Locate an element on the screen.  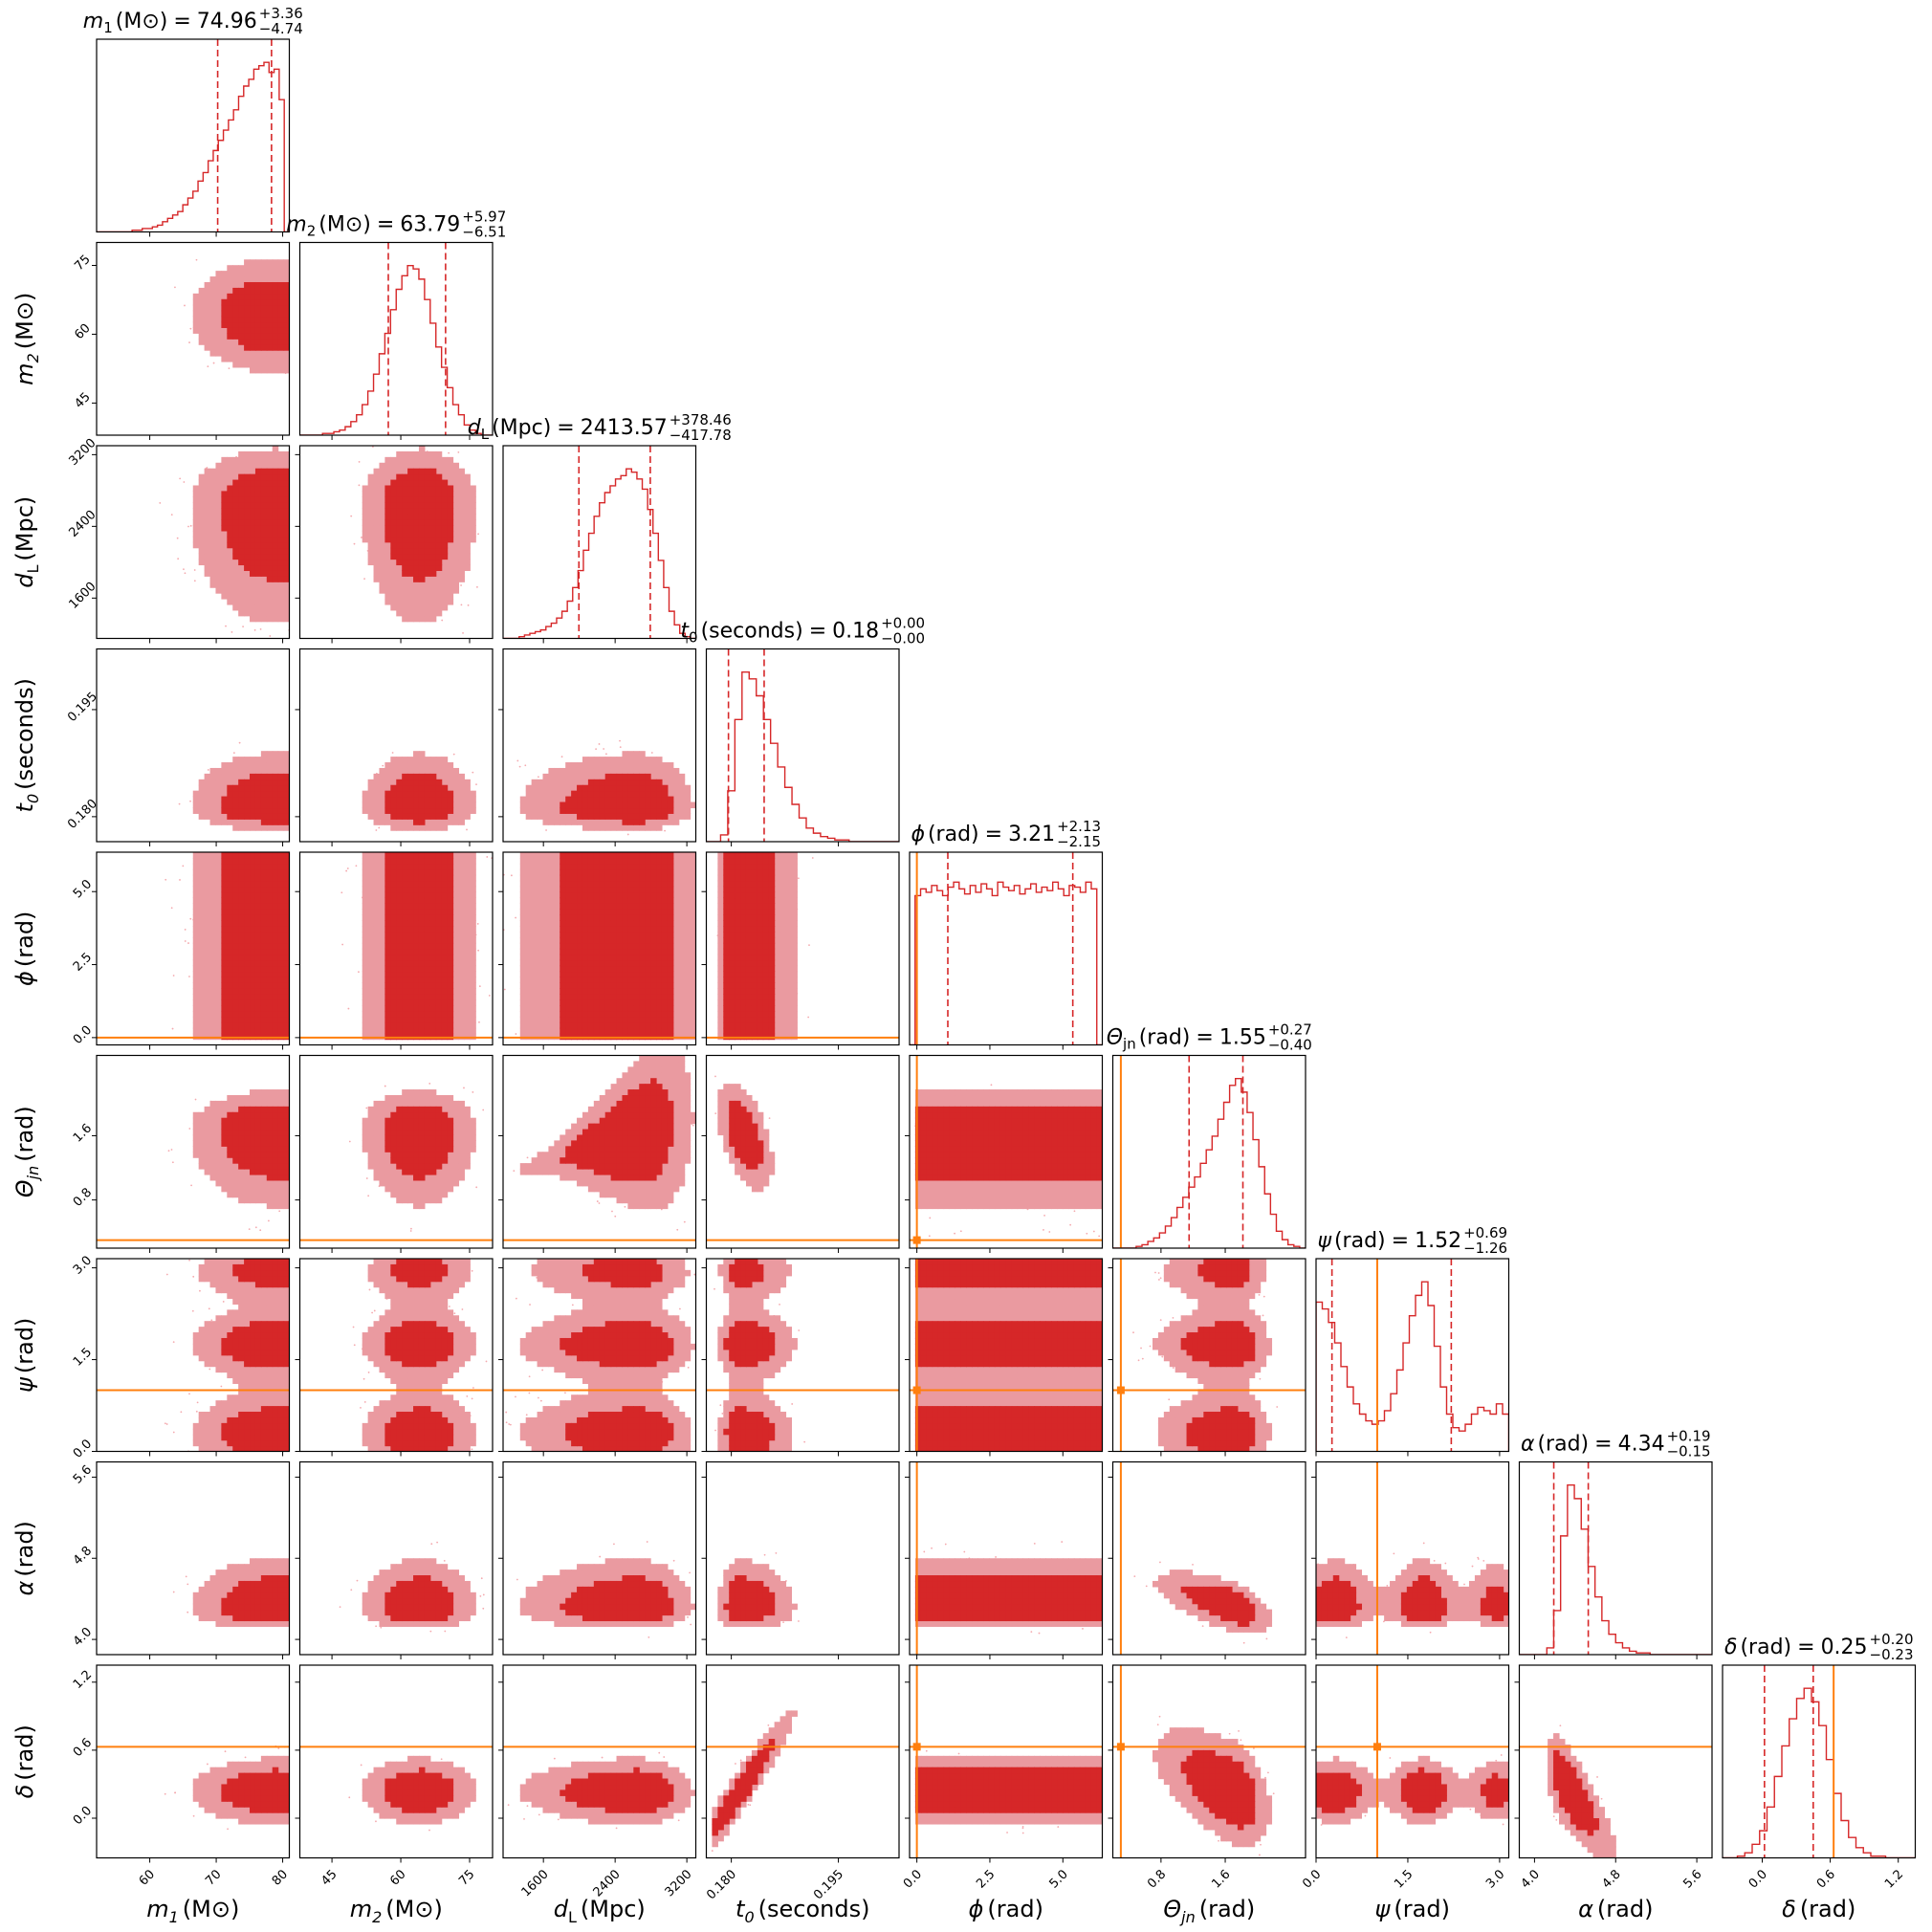
y-tick-label-t0: 0.195 is located at coordinates (82, 707).